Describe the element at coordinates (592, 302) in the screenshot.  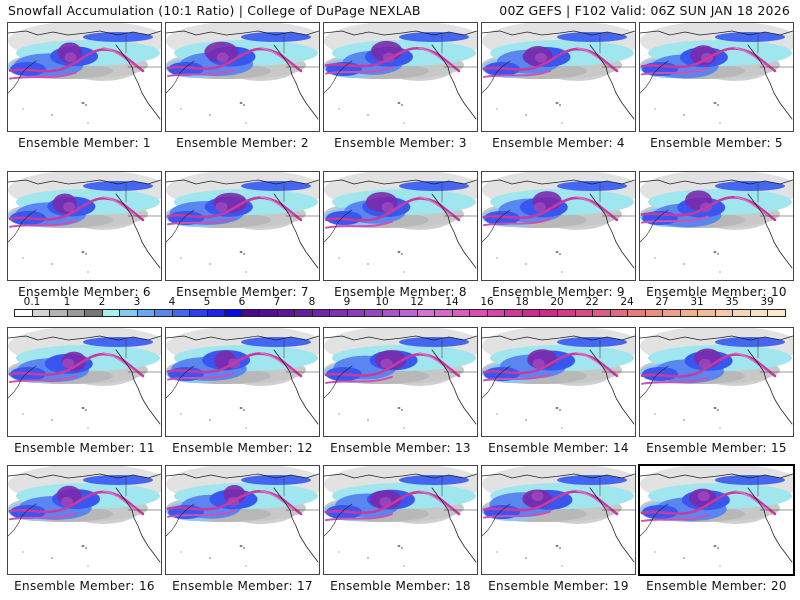
I see `colorbar-tick-label: 22` at that location.